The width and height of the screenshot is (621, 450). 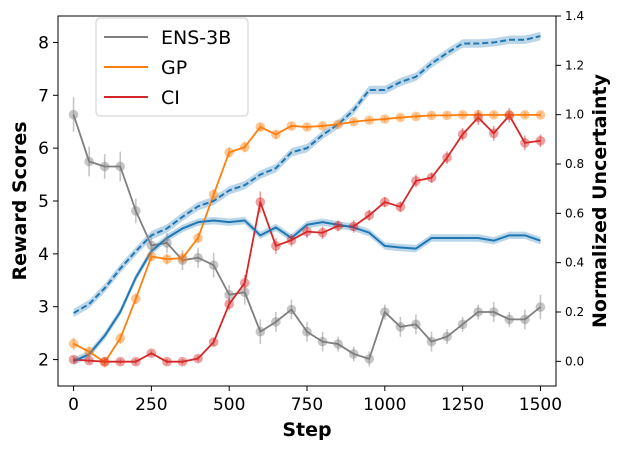 I want to click on y-left-tick-label: 6, so click(x=43, y=149).